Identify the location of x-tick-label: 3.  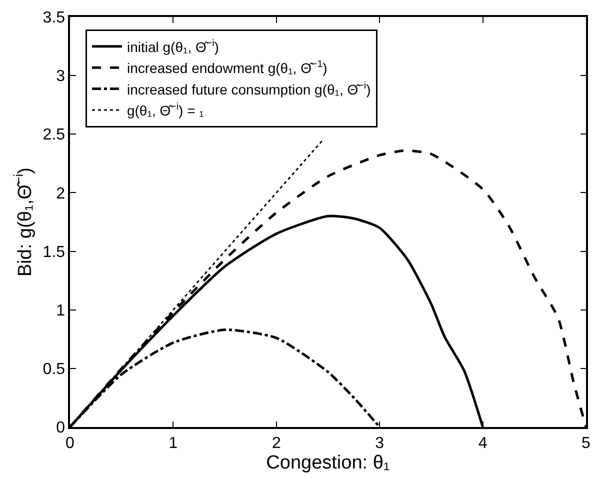
(379, 443).